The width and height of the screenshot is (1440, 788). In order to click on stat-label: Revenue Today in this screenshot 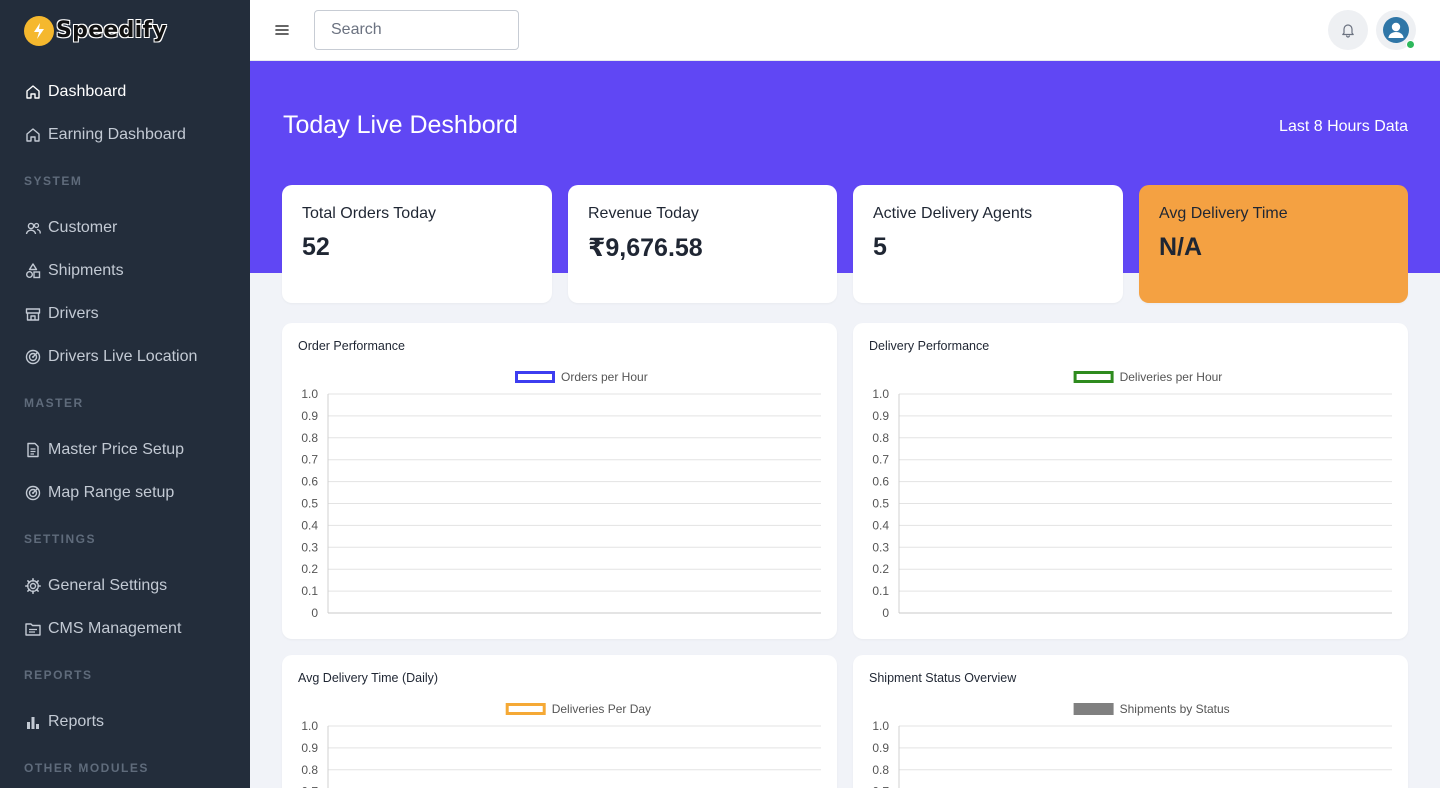, I will do `click(643, 213)`.